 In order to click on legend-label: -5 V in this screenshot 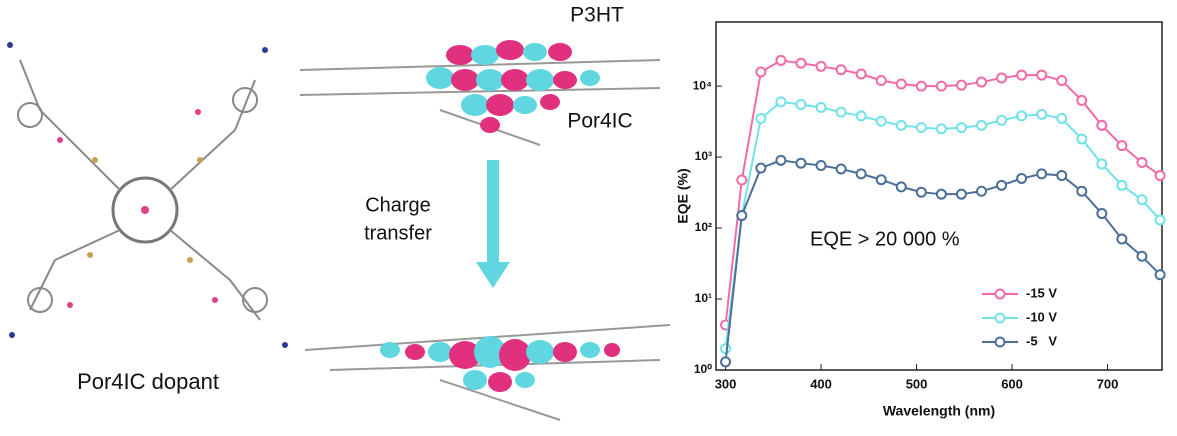, I will do `click(1041, 340)`.